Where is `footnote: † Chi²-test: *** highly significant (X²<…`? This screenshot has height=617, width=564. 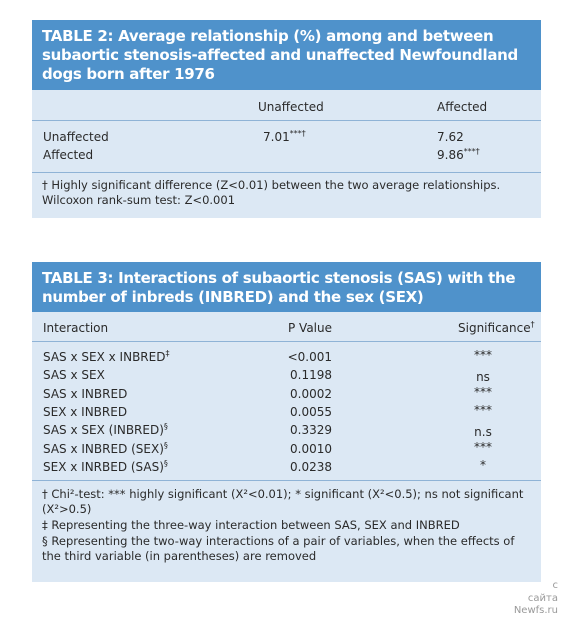 footnote: † Chi²-test: *** highly significant (X²<… is located at coordinates (283, 501).